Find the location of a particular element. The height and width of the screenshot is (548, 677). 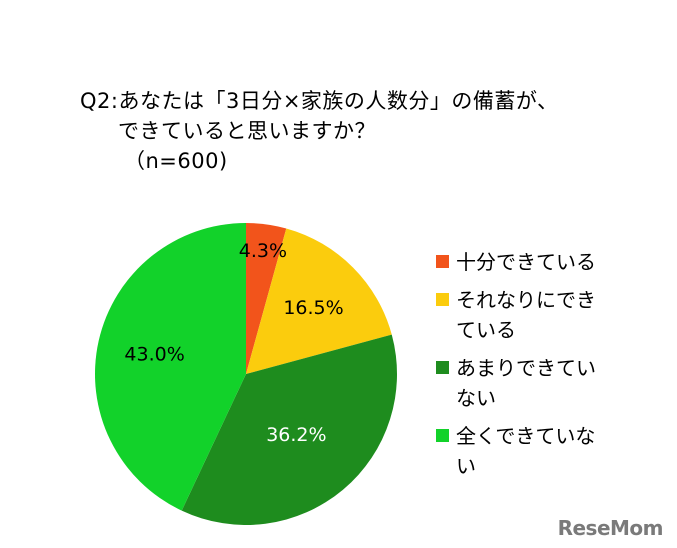

legend-label: あまりできていない is located at coordinates (526, 383).